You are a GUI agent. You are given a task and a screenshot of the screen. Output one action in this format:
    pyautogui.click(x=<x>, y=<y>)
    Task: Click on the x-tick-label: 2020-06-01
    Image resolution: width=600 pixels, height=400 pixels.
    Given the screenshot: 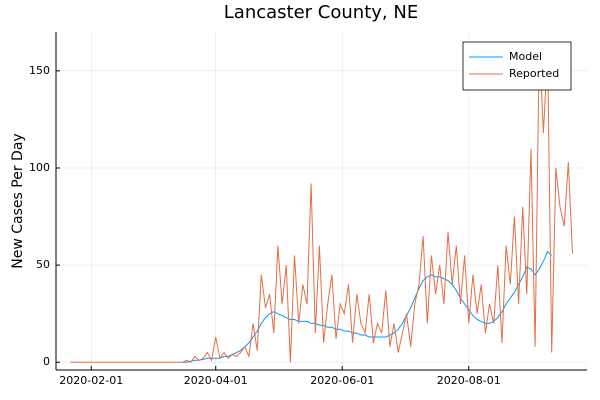 What is the action you would take?
    pyautogui.click(x=342, y=380)
    